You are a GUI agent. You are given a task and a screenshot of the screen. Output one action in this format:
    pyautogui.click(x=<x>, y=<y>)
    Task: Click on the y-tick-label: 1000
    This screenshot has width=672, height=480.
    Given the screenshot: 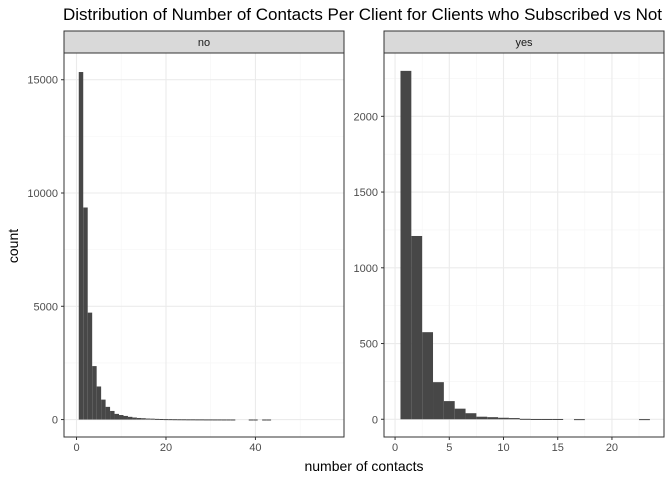 What is the action you would take?
    pyautogui.click(x=366, y=269)
    